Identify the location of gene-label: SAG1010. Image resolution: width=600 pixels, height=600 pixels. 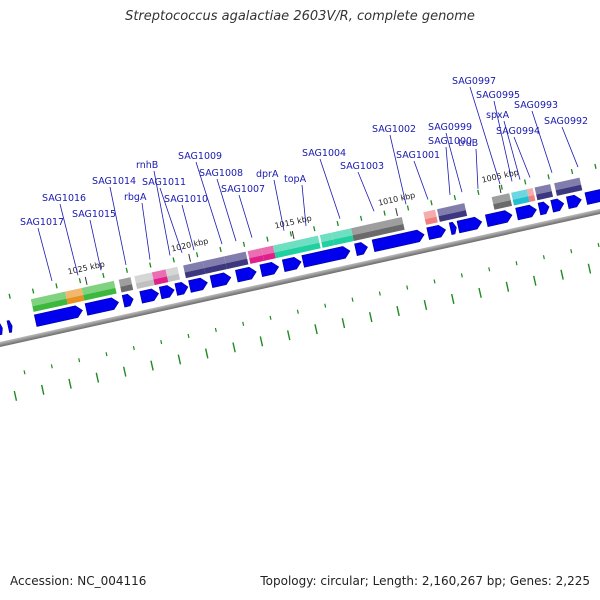
(186, 222).